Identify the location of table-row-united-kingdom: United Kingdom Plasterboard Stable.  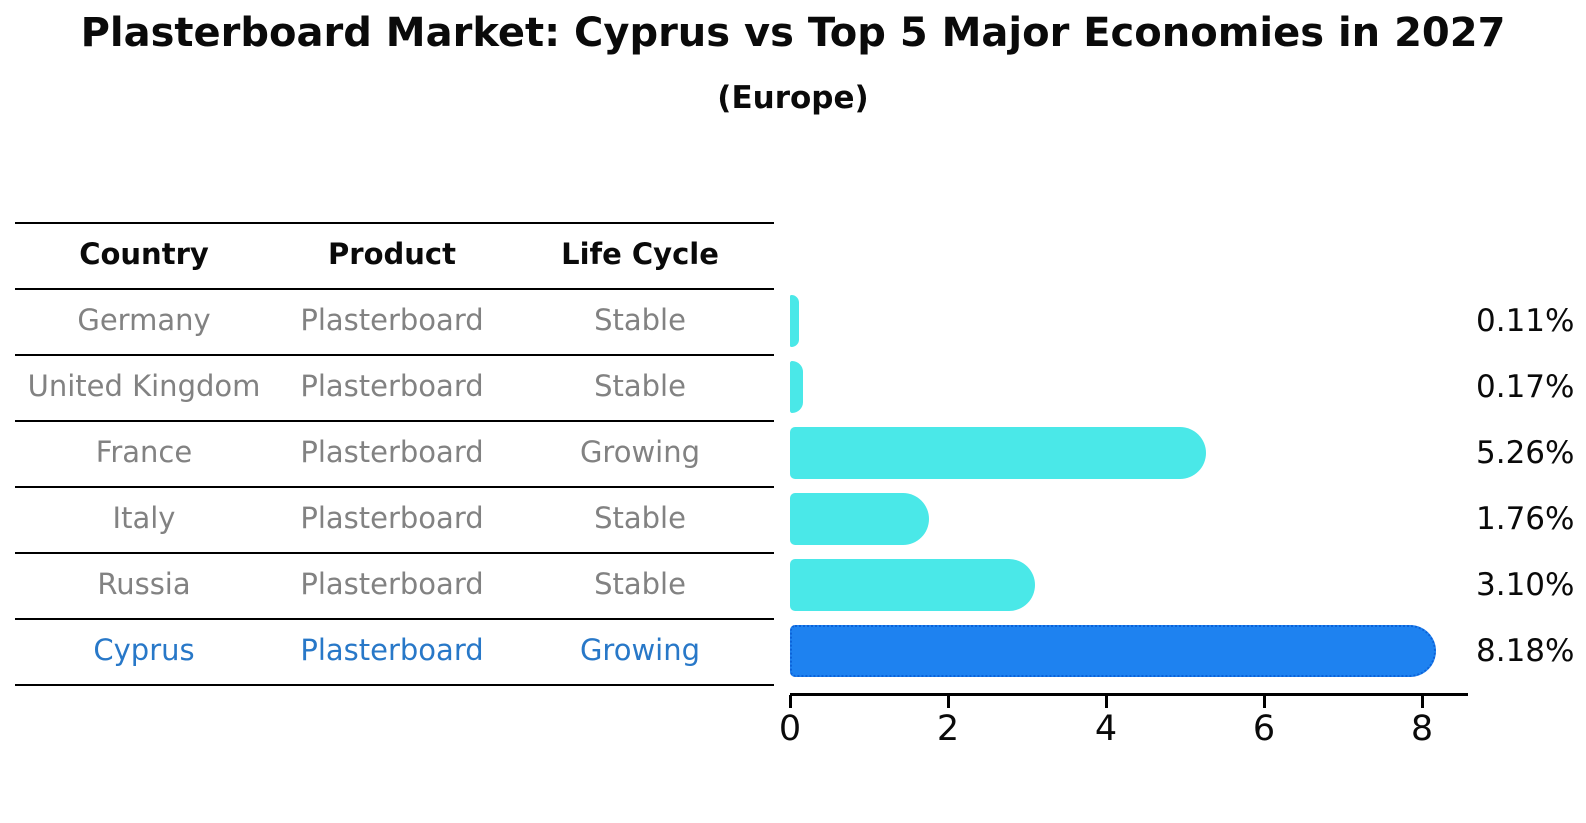
(392, 387).